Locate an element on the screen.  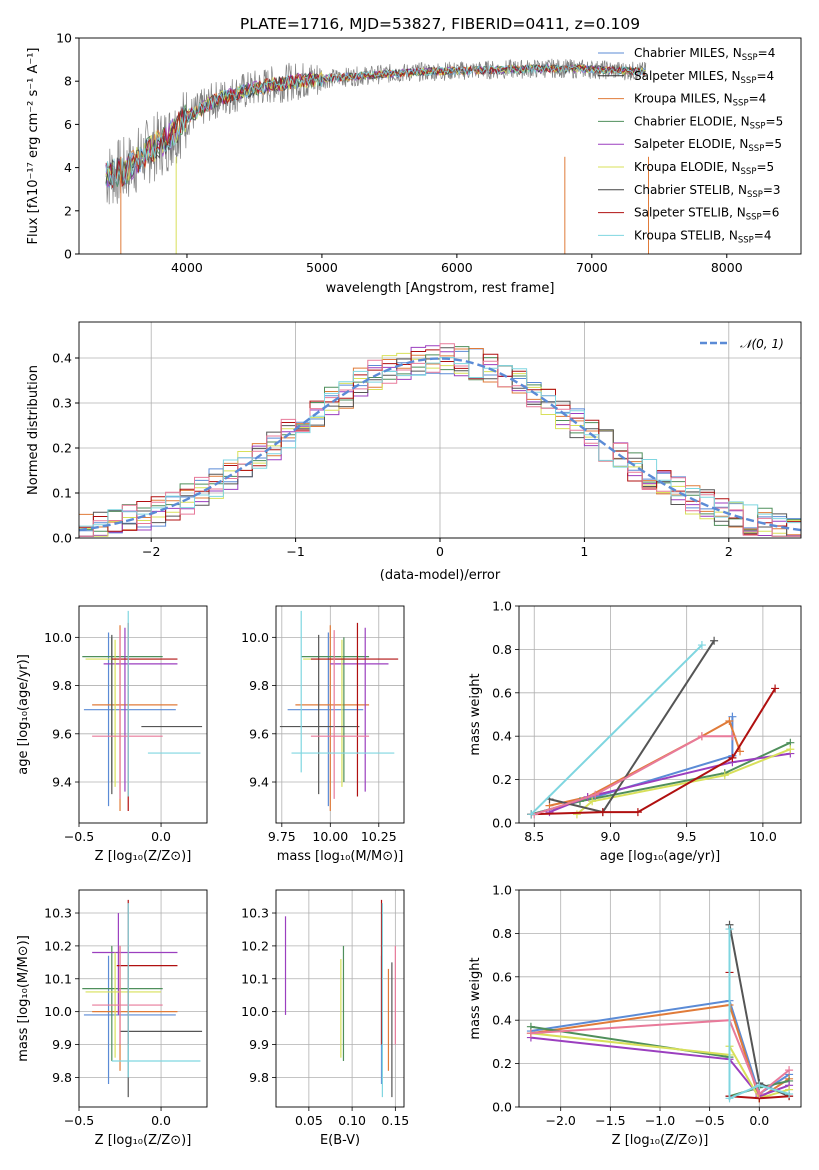
y-tick-label: 0.0 is located at coordinates (502, 1107).